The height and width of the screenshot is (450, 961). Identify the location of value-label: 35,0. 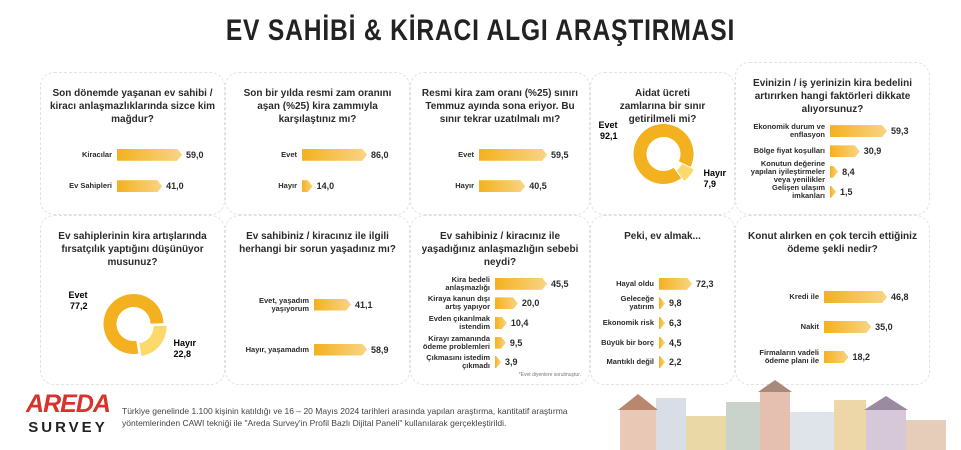
(884, 327).